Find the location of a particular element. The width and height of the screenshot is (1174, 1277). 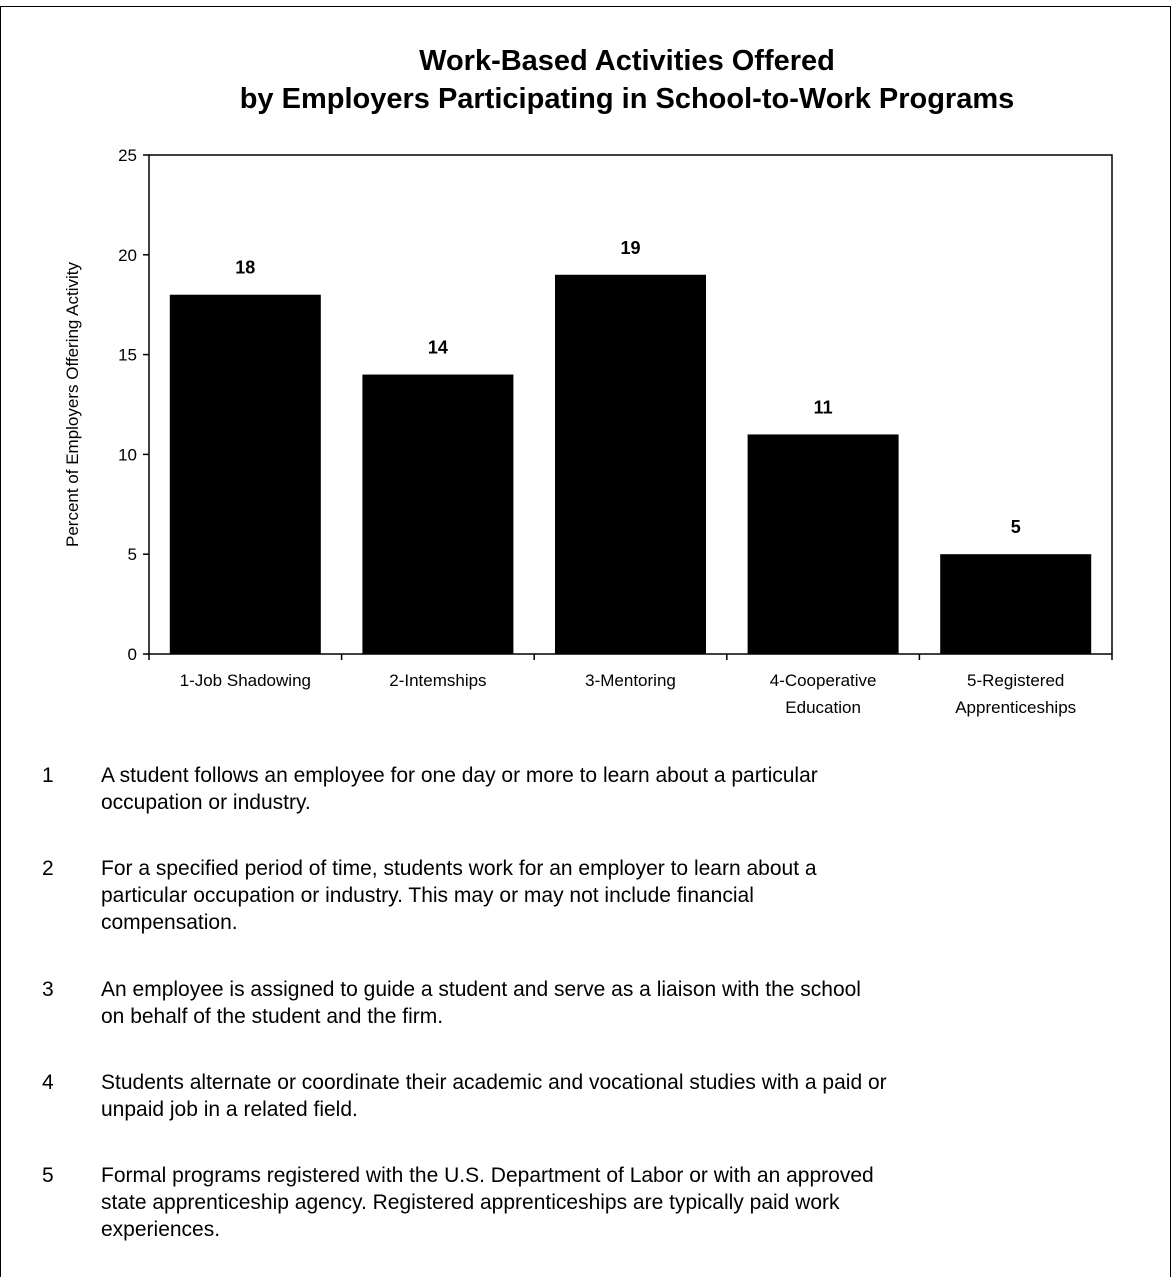

footnote-number: 3 is located at coordinates (48, 989).